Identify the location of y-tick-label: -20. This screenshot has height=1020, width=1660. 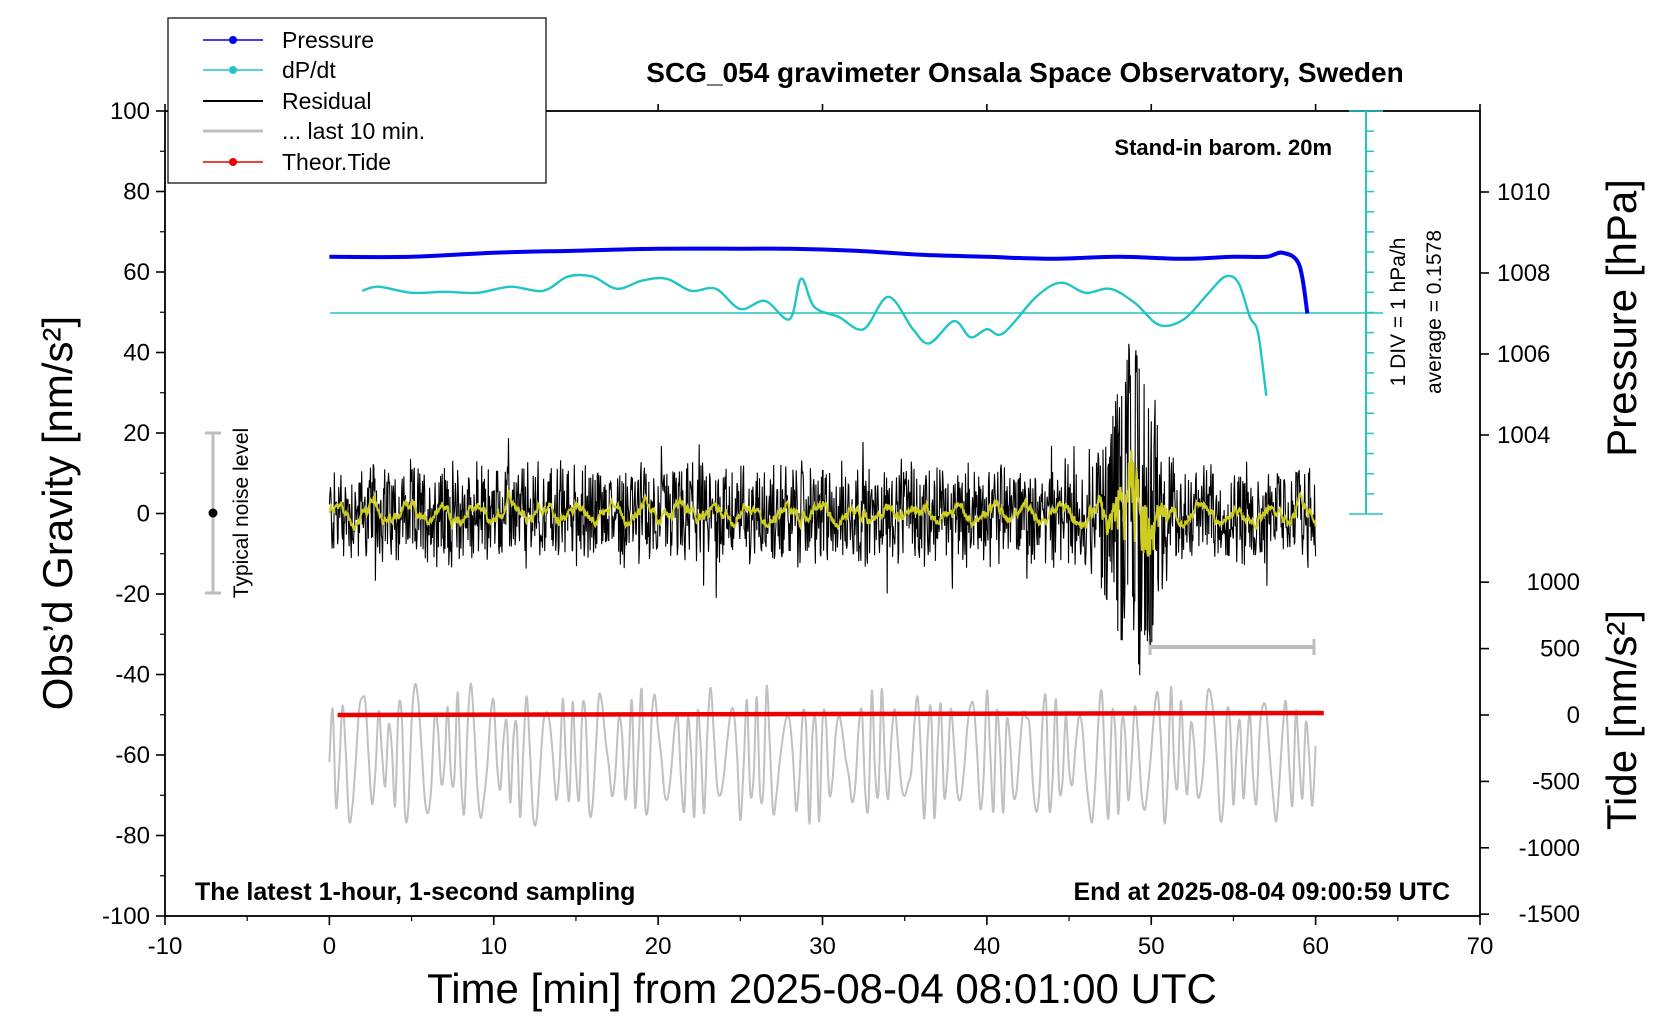
(132, 594).